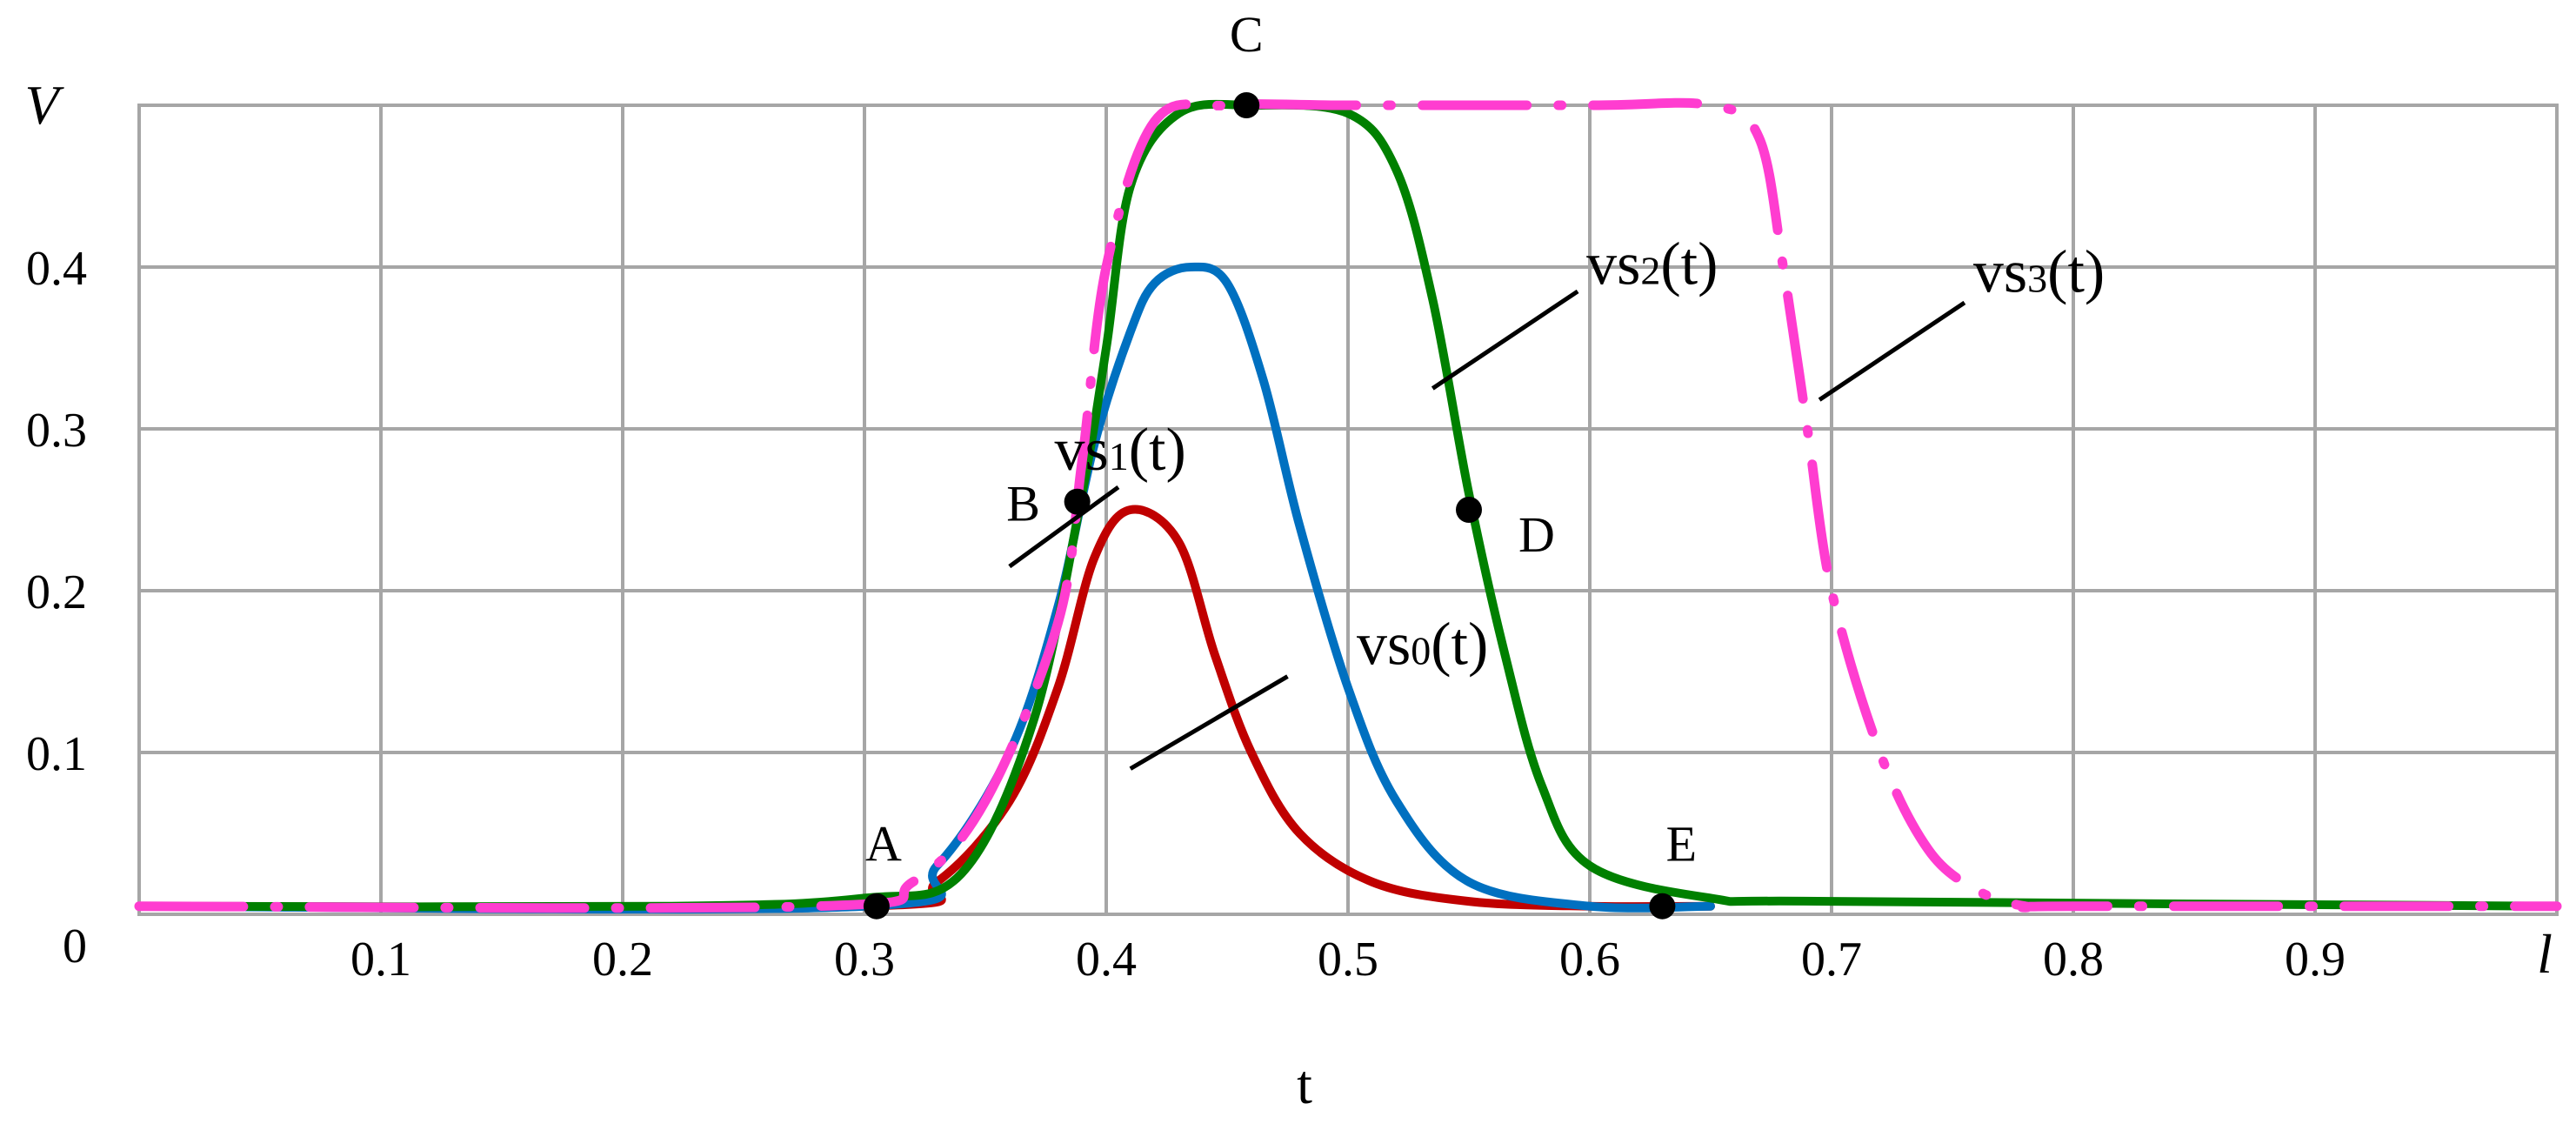  What do you see at coordinates (2545, 954) in the screenshot?
I see `x-axis-end-label: l` at bounding box center [2545, 954].